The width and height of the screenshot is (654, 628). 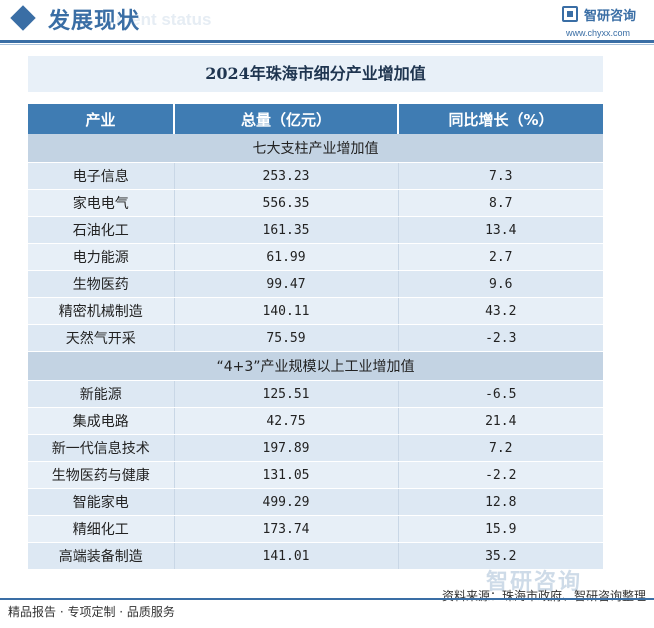 I want to click on cell-growth: 9.6, so click(x=500, y=284).